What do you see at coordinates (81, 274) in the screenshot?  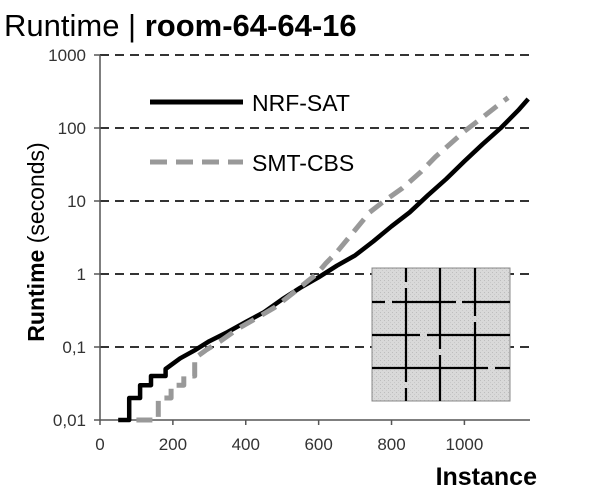 I see `y-tick-label-2: 1` at bounding box center [81, 274].